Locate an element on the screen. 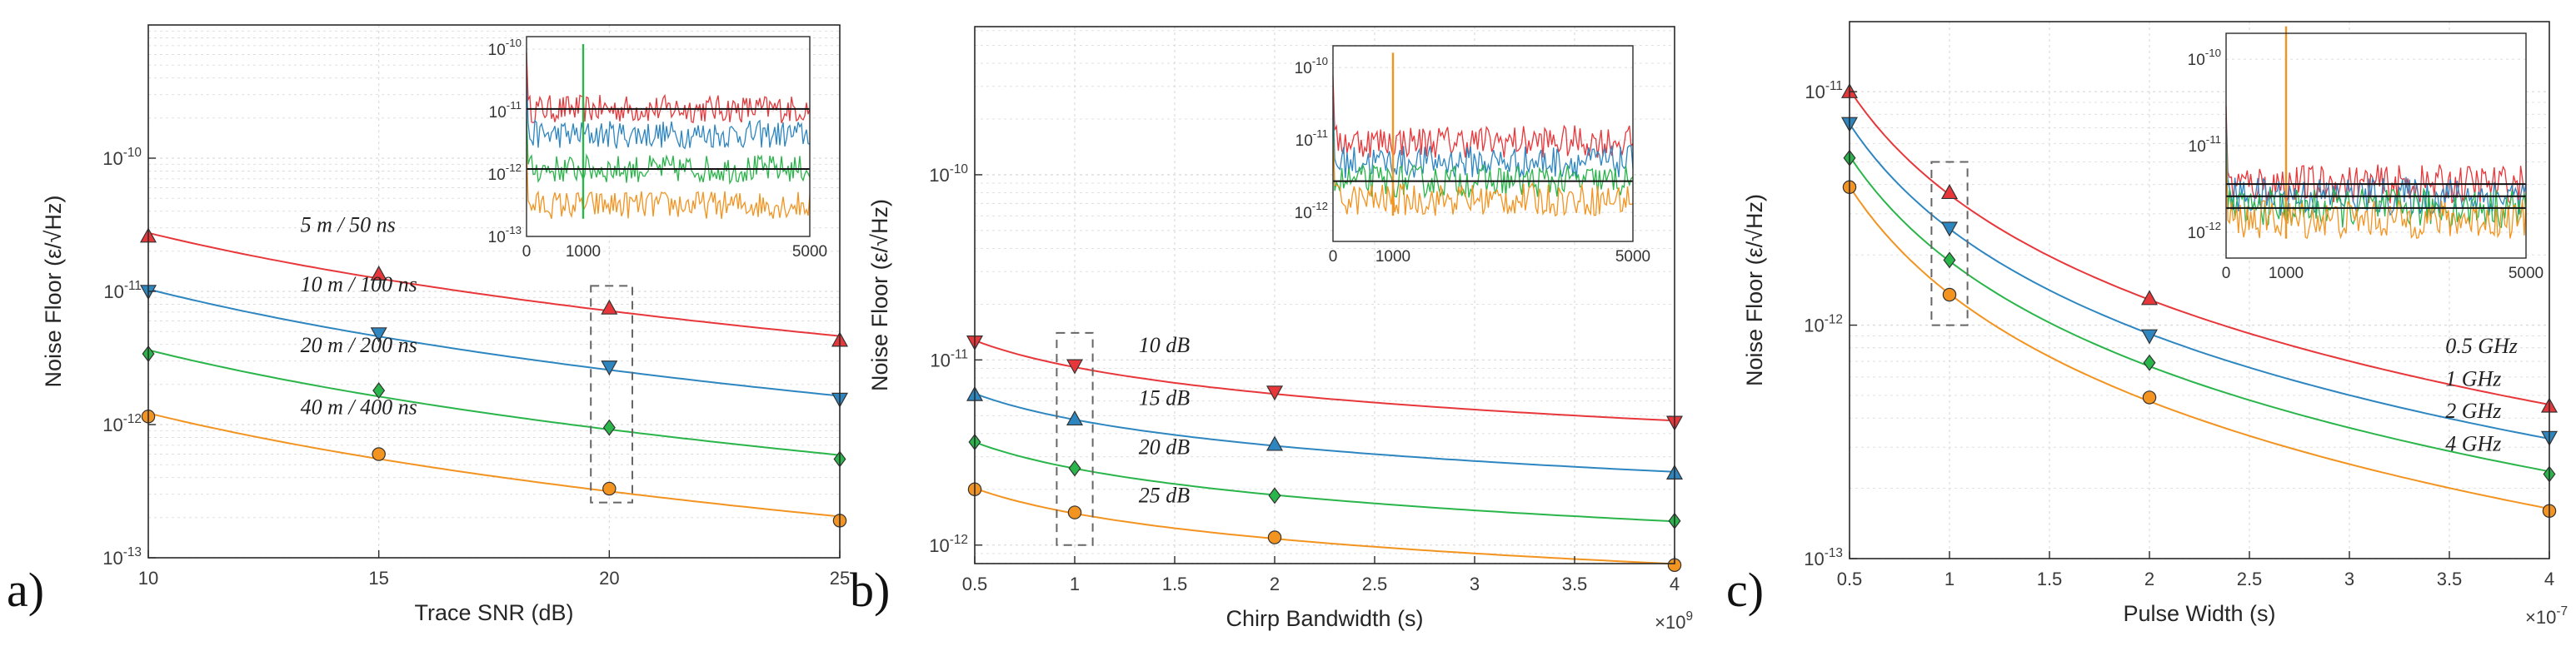 This screenshot has width=2576, height=661. panel-label: c) is located at coordinates (1745, 590).